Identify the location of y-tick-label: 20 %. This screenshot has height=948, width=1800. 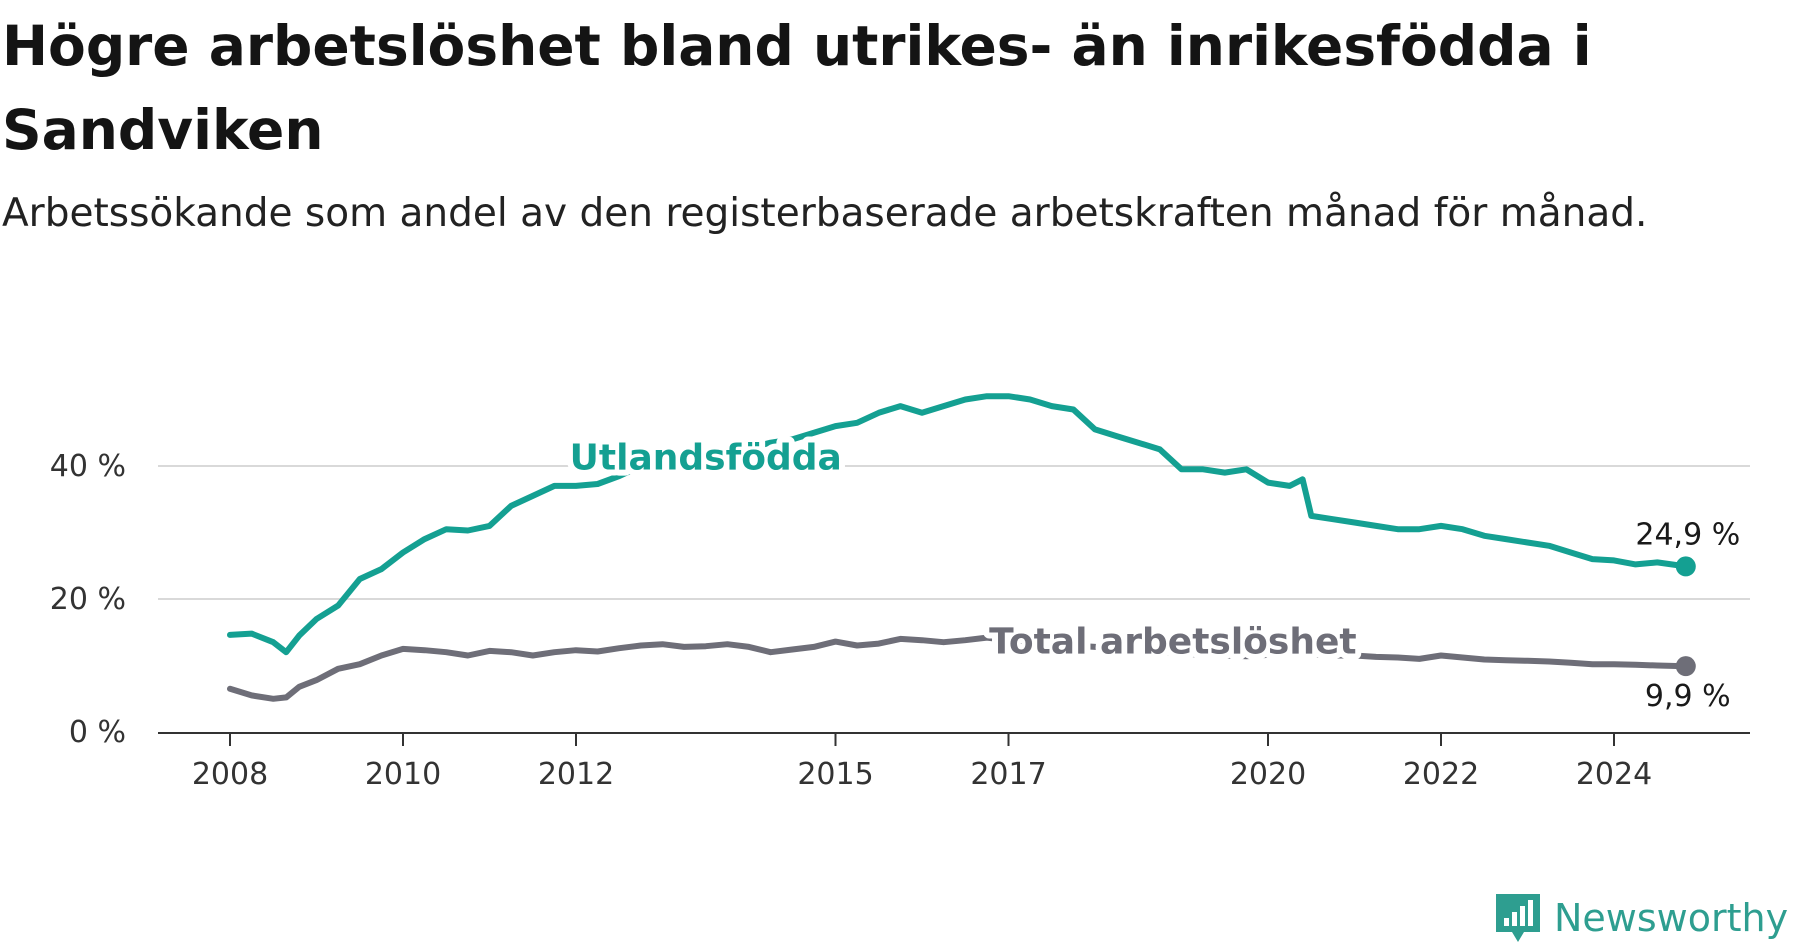
(88, 599).